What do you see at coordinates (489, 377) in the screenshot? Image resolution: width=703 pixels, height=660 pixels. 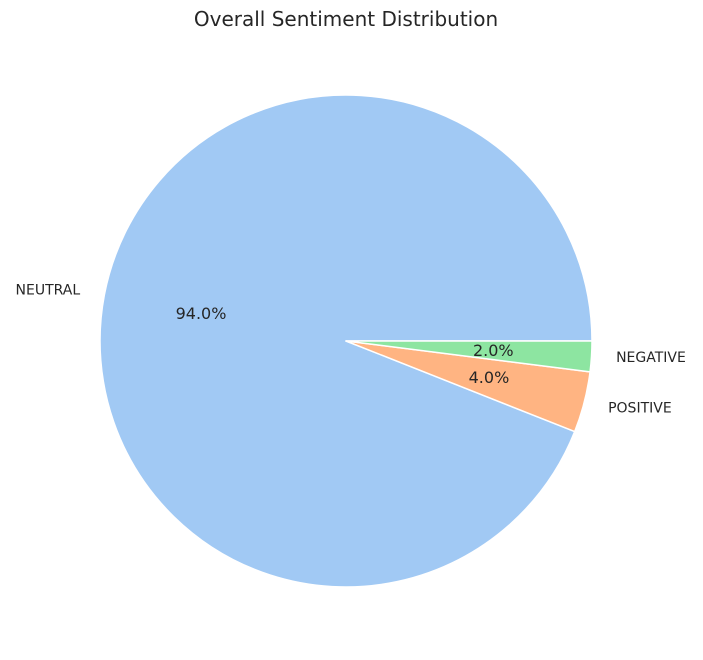 I see `pct-label-positive: 4.0%` at bounding box center [489, 377].